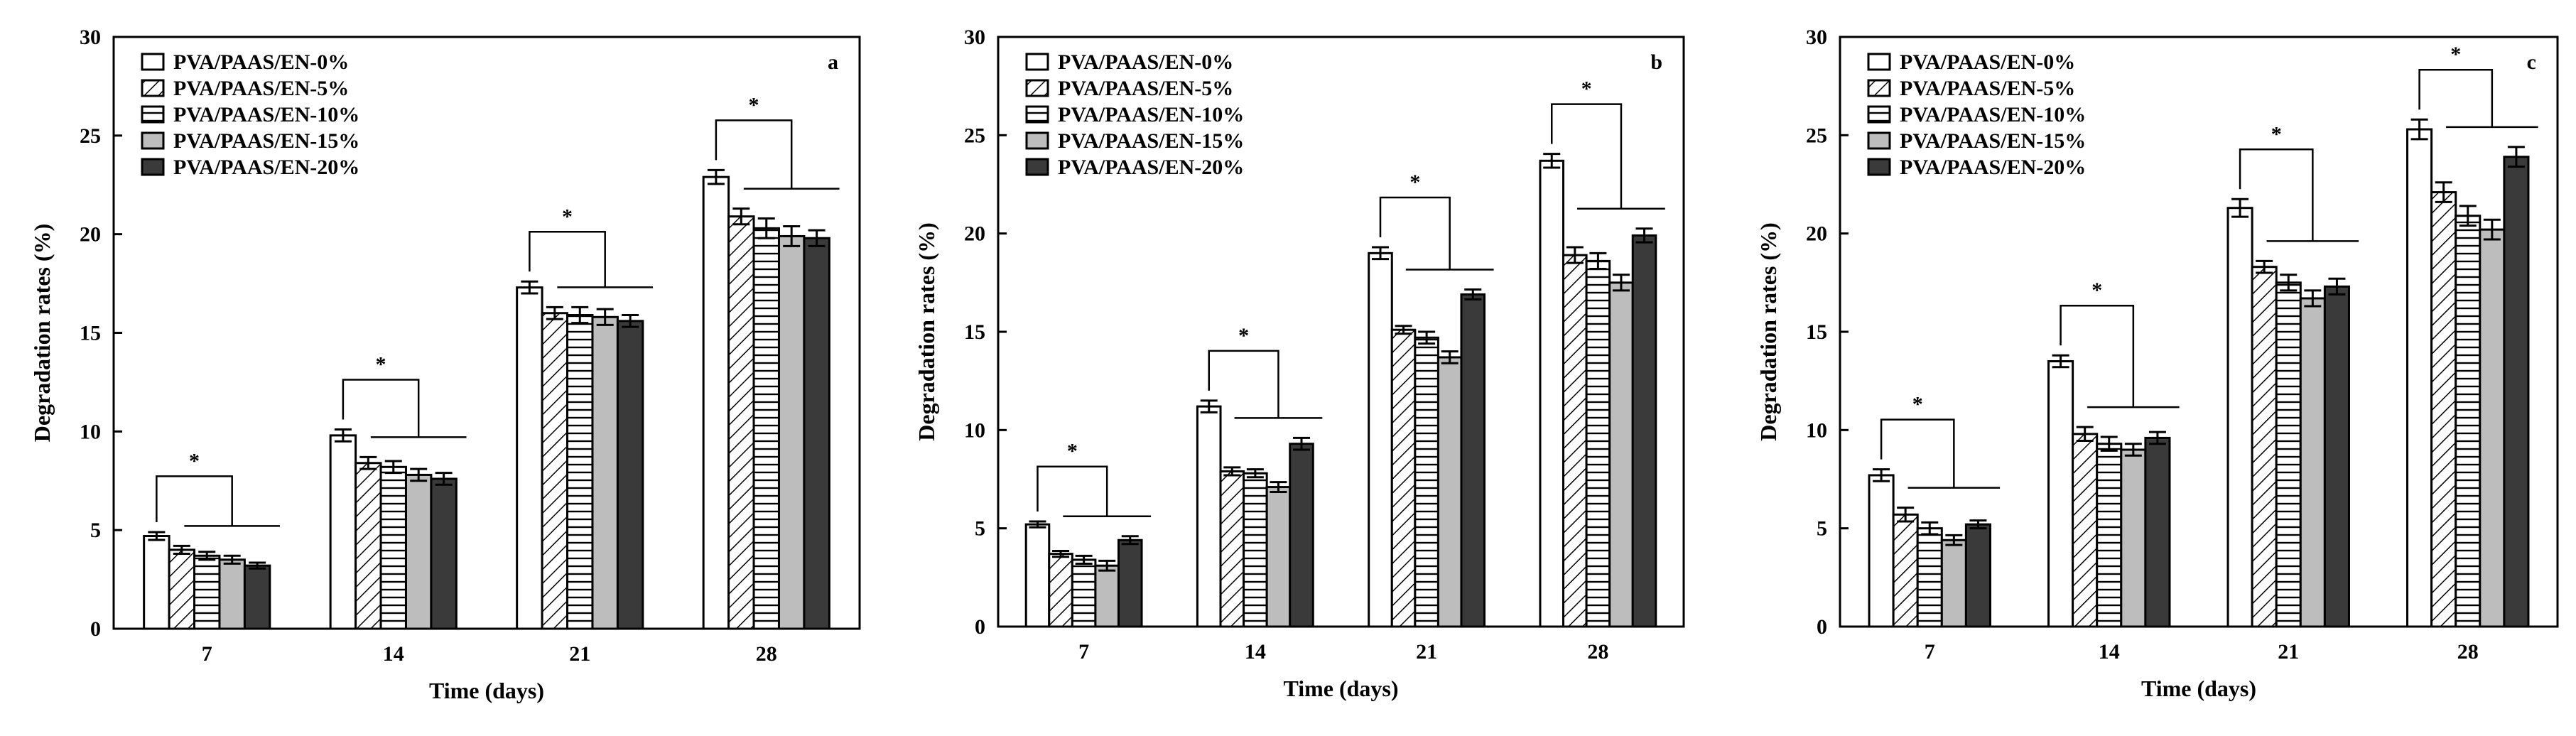 The image size is (2576, 736). I want to click on x-axis-label: Time (days), so click(486, 690).